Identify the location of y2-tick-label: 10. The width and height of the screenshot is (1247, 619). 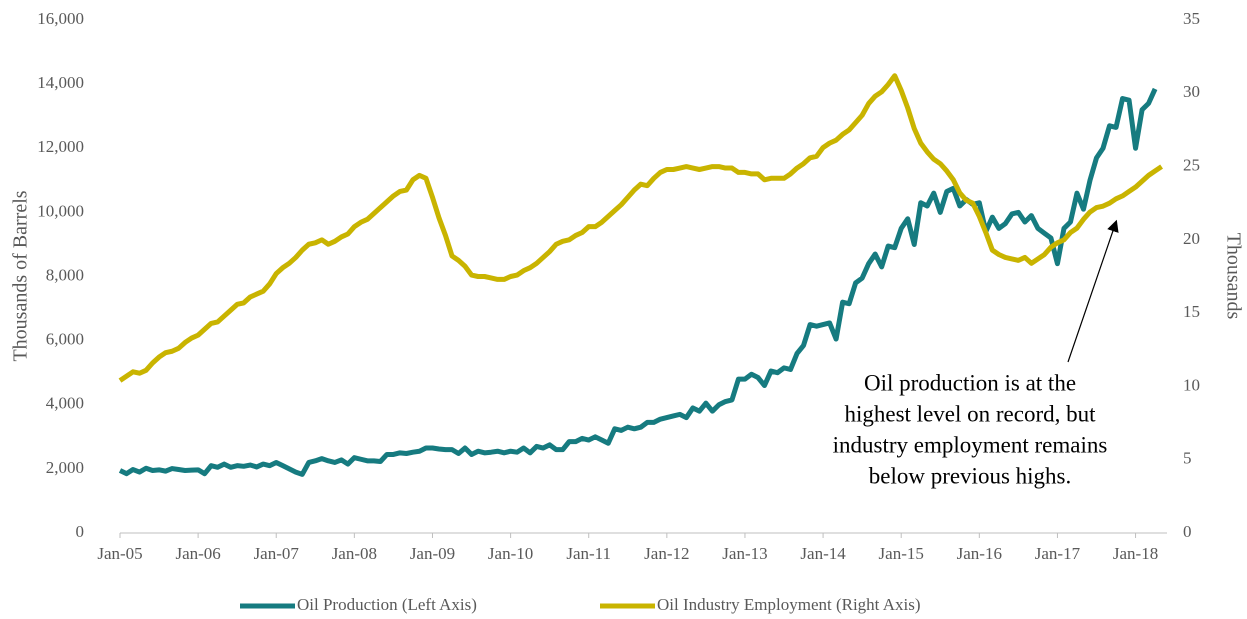
(1191, 384).